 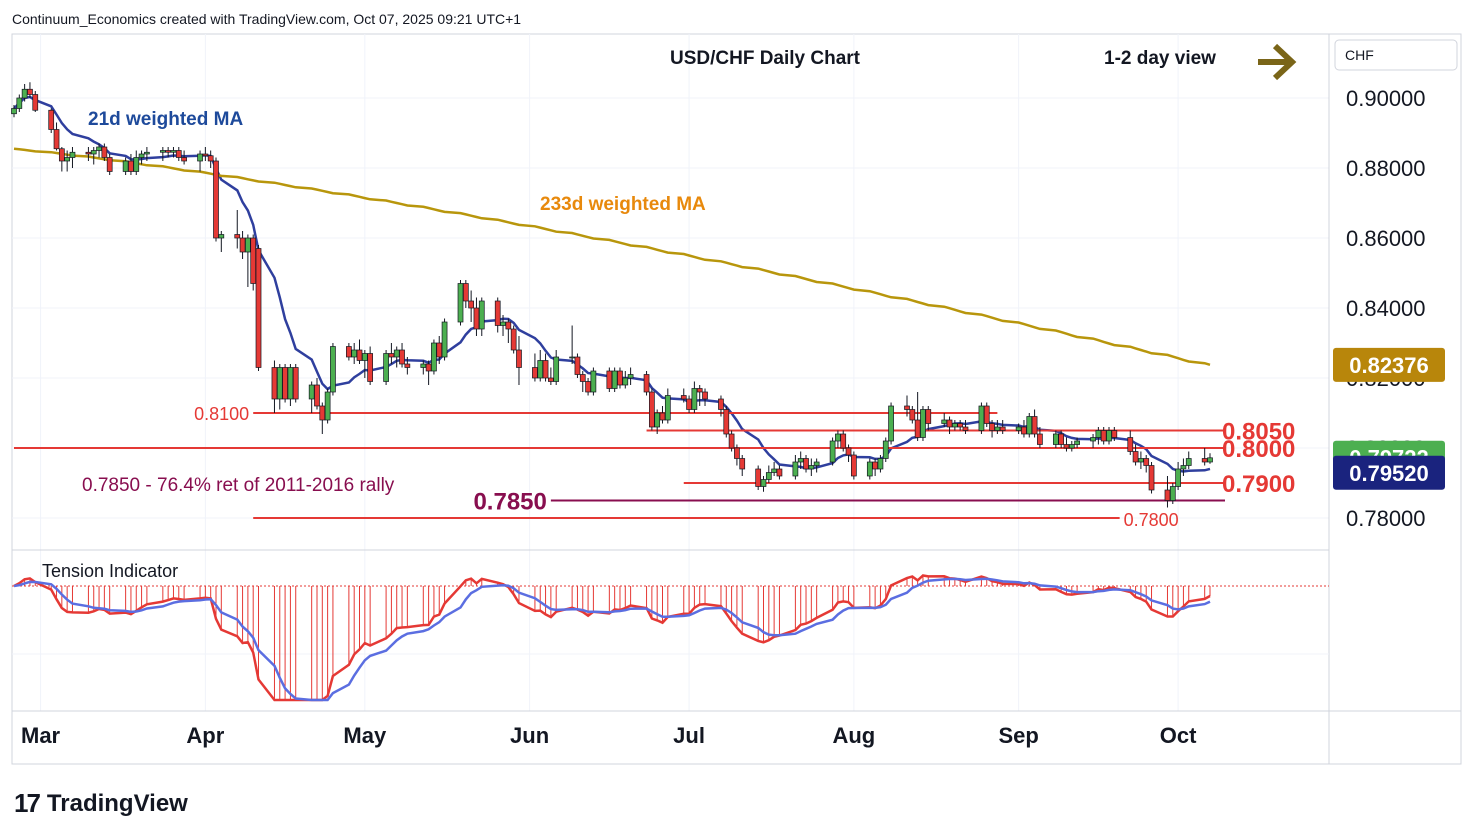 What do you see at coordinates (1396, 55) in the screenshot?
I see `currency-box` at bounding box center [1396, 55].